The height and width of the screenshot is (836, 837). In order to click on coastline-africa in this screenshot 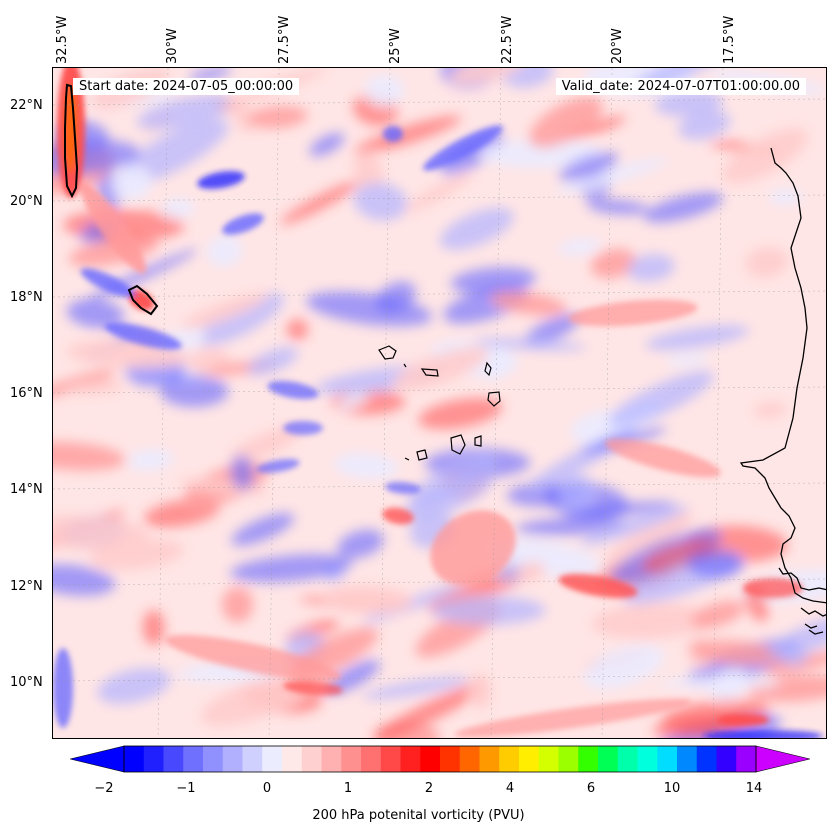, I will do `click(782, 391)`.